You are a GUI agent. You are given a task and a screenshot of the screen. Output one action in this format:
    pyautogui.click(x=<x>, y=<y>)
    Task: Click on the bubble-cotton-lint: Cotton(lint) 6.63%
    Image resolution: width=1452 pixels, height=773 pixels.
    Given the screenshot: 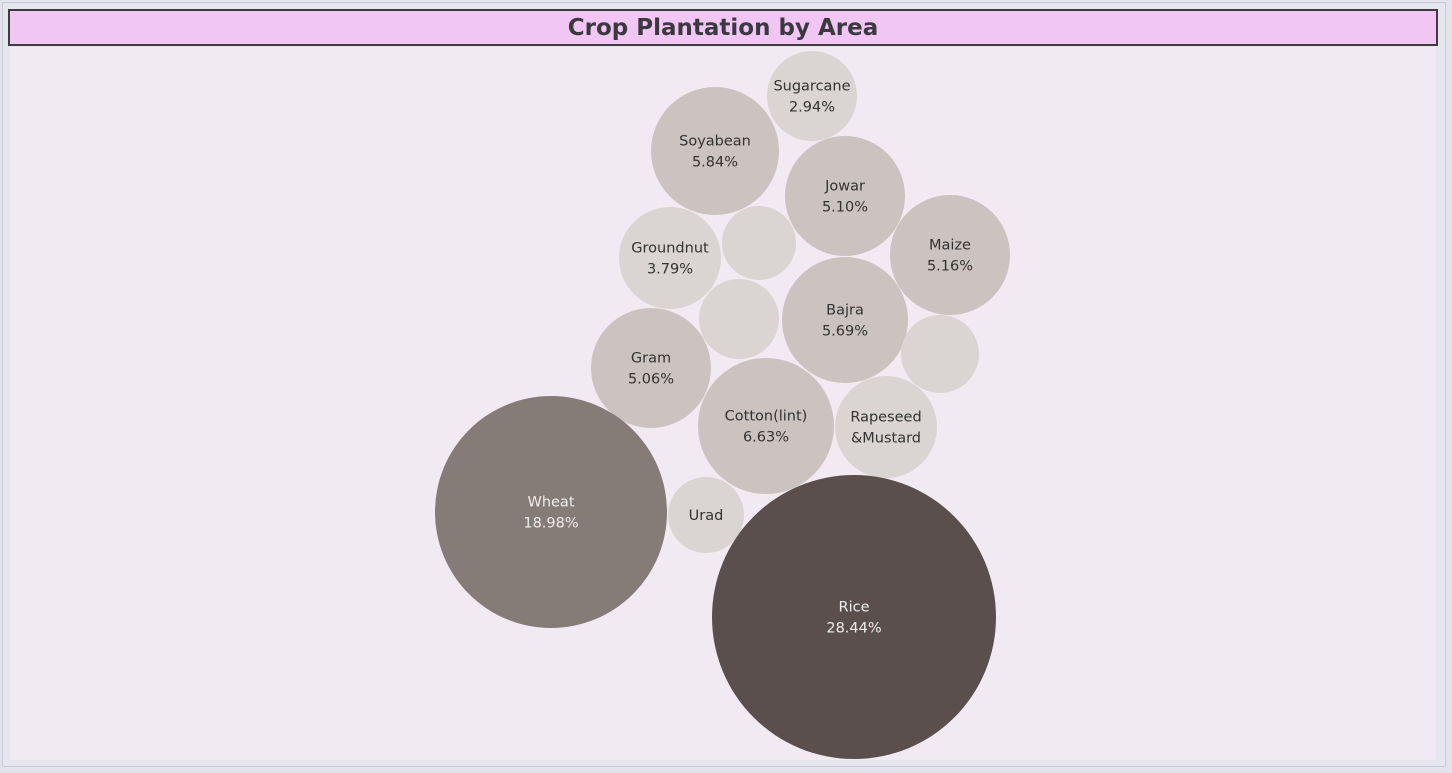 What is the action you would take?
    pyautogui.click(x=766, y=426)
    